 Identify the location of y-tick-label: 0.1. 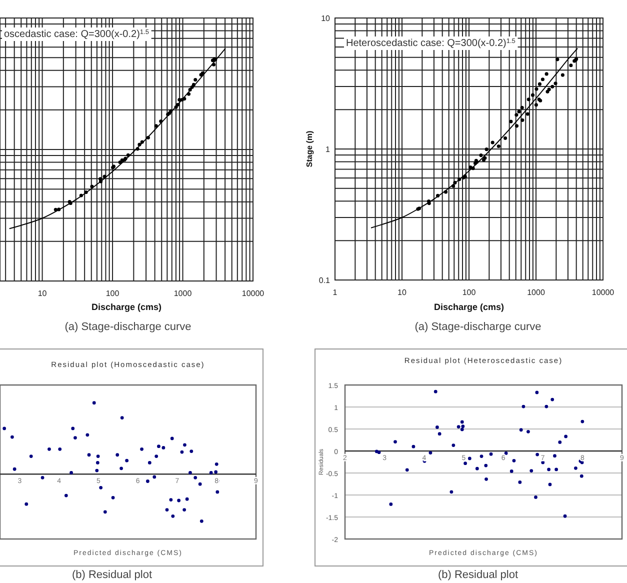
(324, 280).